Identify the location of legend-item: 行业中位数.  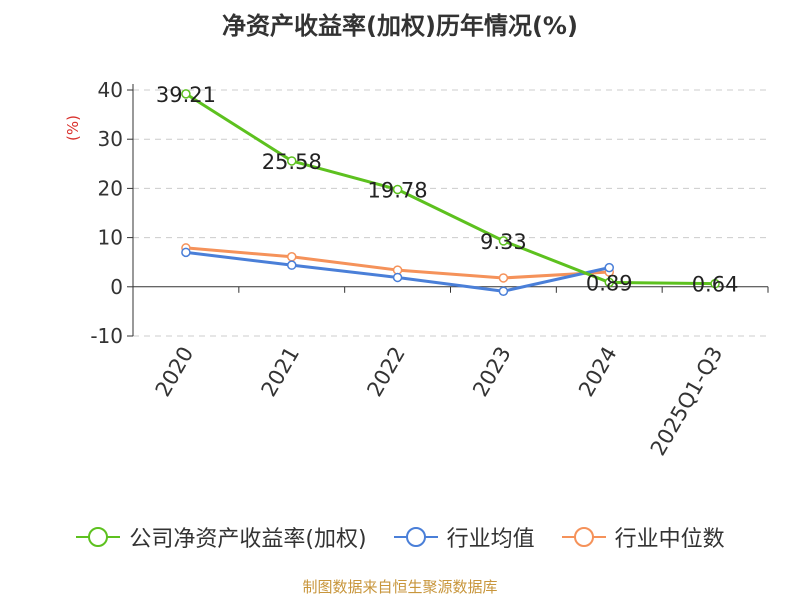
(643, 537).